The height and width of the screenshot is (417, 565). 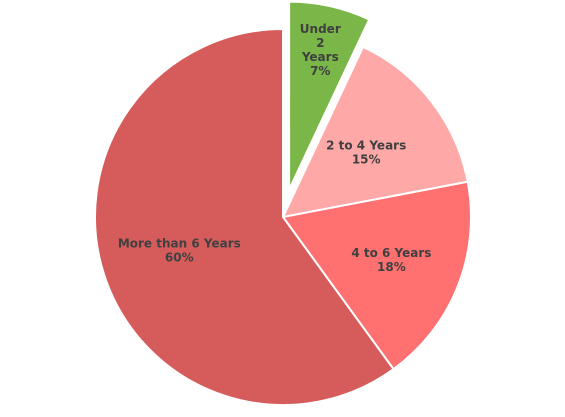 I want to click on data-label-line: 18%, so click(x=391, y=267).